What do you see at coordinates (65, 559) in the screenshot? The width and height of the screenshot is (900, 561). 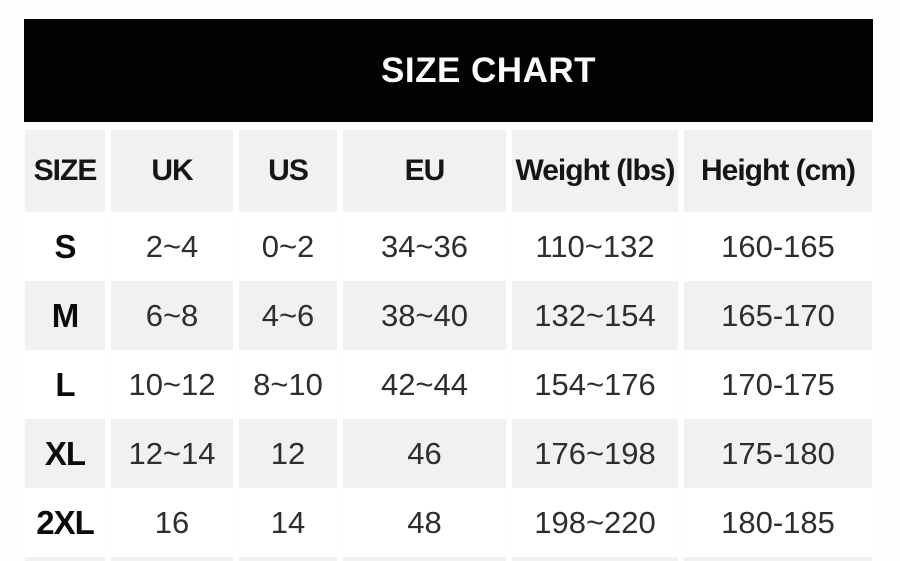 I see `size-label-empty` at bounding box center [65, 559].